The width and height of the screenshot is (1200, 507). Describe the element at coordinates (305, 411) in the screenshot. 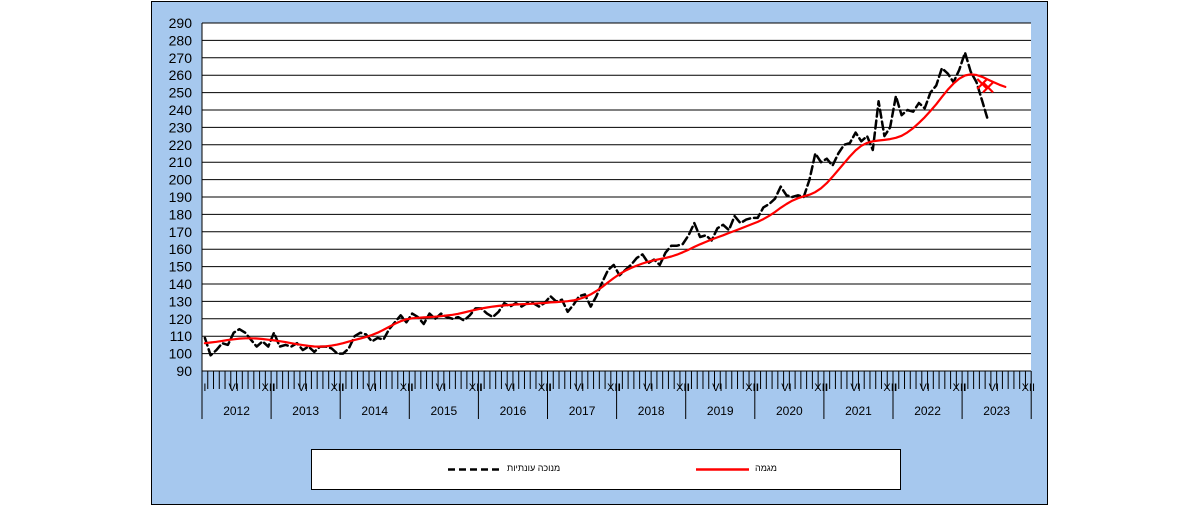

I see `x-year-label: 2013` at that location.